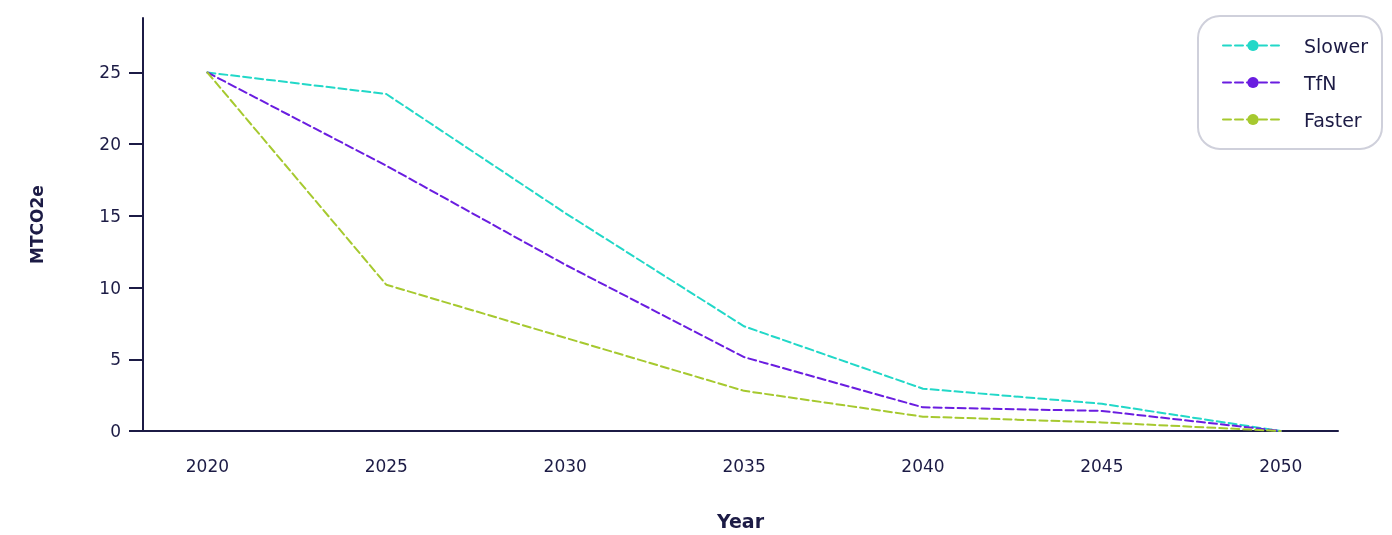 Image resolution: width=1392 pixels, height=535 pixels. I want to click on legend-label: Slower, so click(1336, 45).